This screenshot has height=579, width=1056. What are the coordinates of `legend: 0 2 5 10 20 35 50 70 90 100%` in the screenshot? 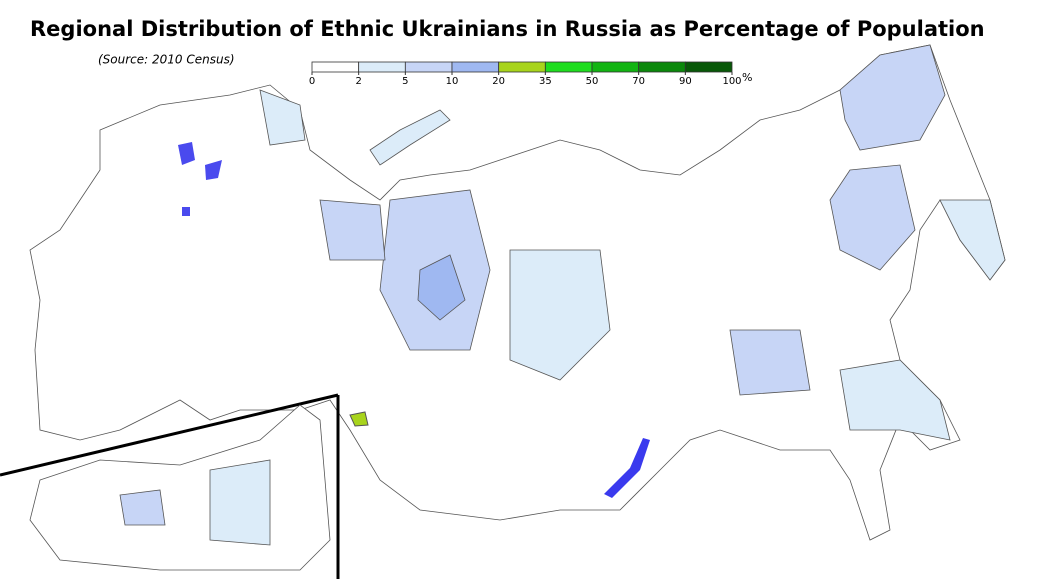 It's located at (530, 74).